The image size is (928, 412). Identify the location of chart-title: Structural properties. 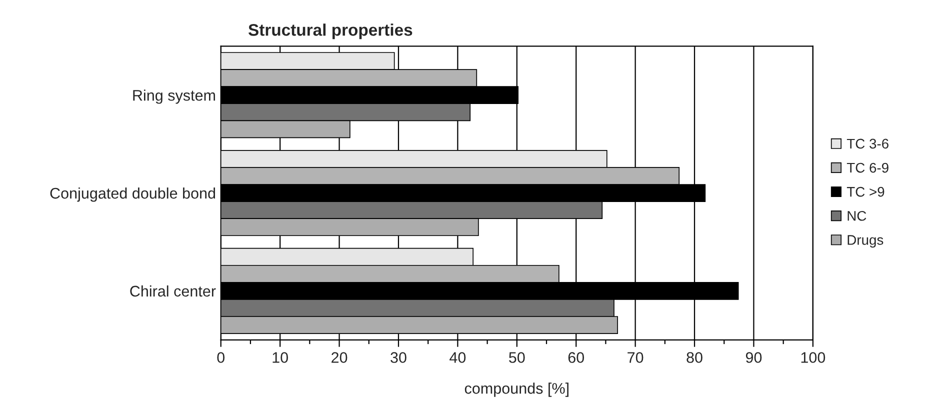
(330, 32).